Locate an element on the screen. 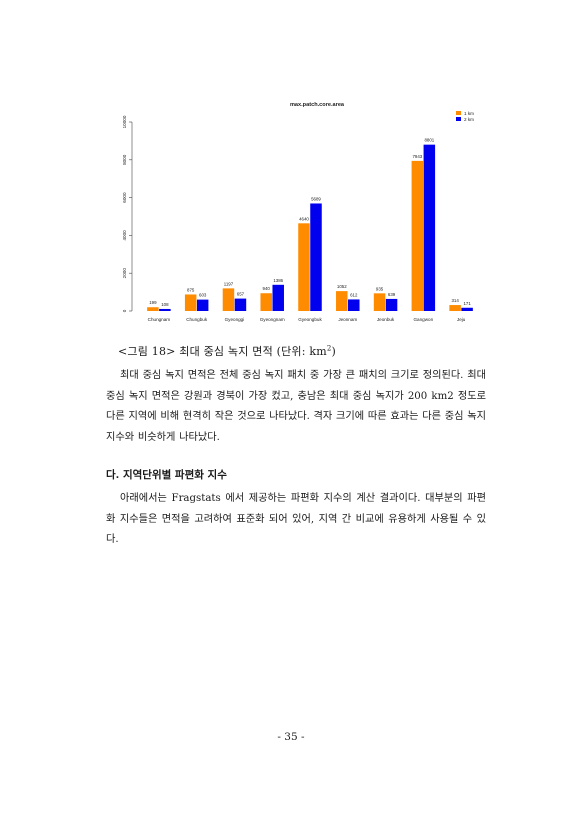 The height and width of the screenshot is (840, 582). bar-value-label: 1052 is located at coordinates (342, 286).